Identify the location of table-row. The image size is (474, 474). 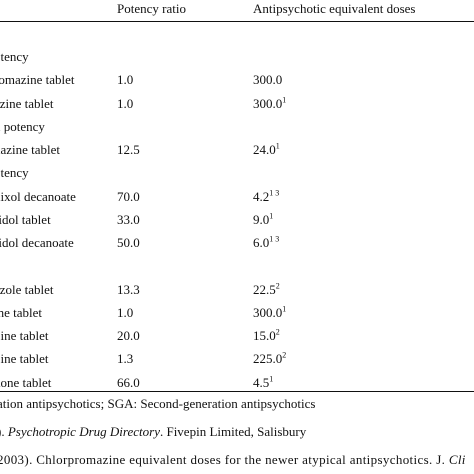
(237, 268).